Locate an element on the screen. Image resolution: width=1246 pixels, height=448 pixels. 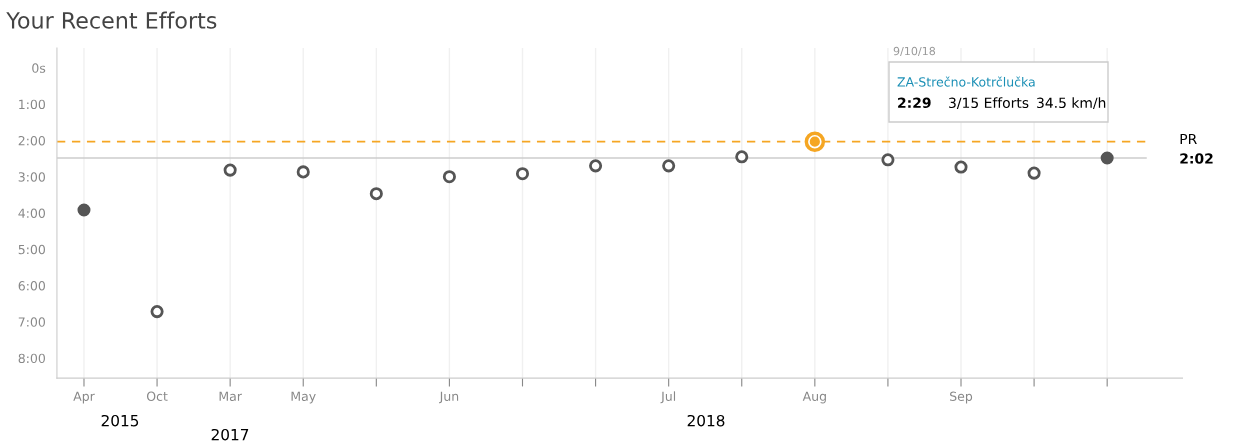
x-tick-label: Apr is located at coordinates (84, 397).